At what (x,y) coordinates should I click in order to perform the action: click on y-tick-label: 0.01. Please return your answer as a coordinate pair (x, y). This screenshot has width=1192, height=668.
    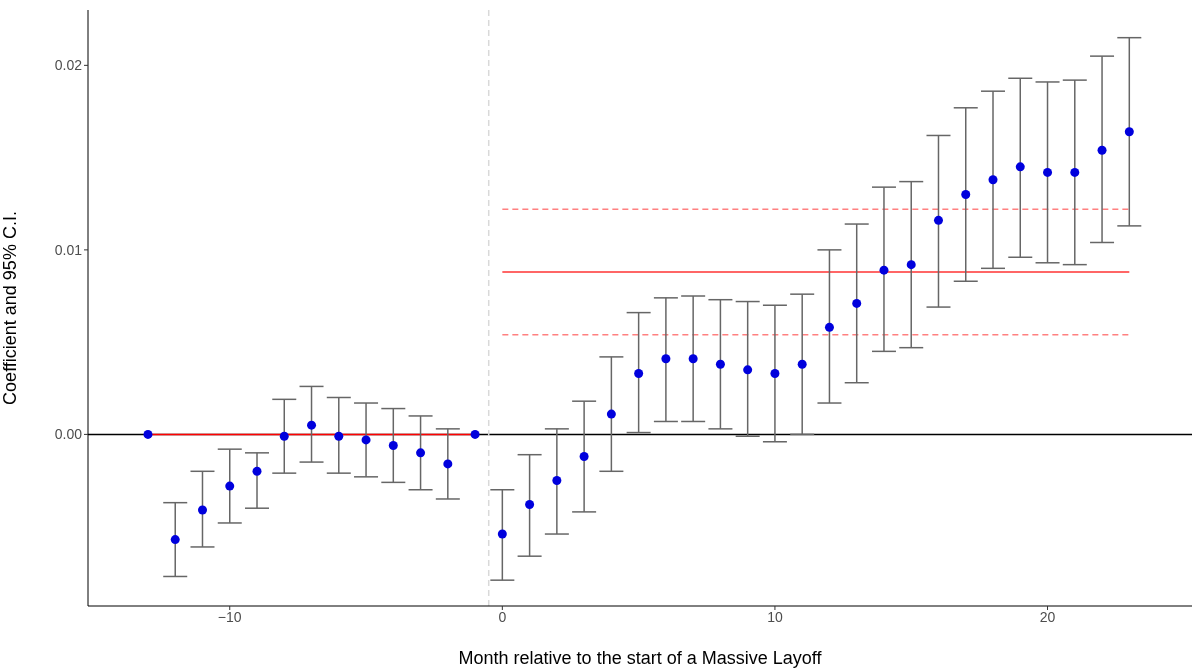
    Looking at the image, I should click on (68, 249).